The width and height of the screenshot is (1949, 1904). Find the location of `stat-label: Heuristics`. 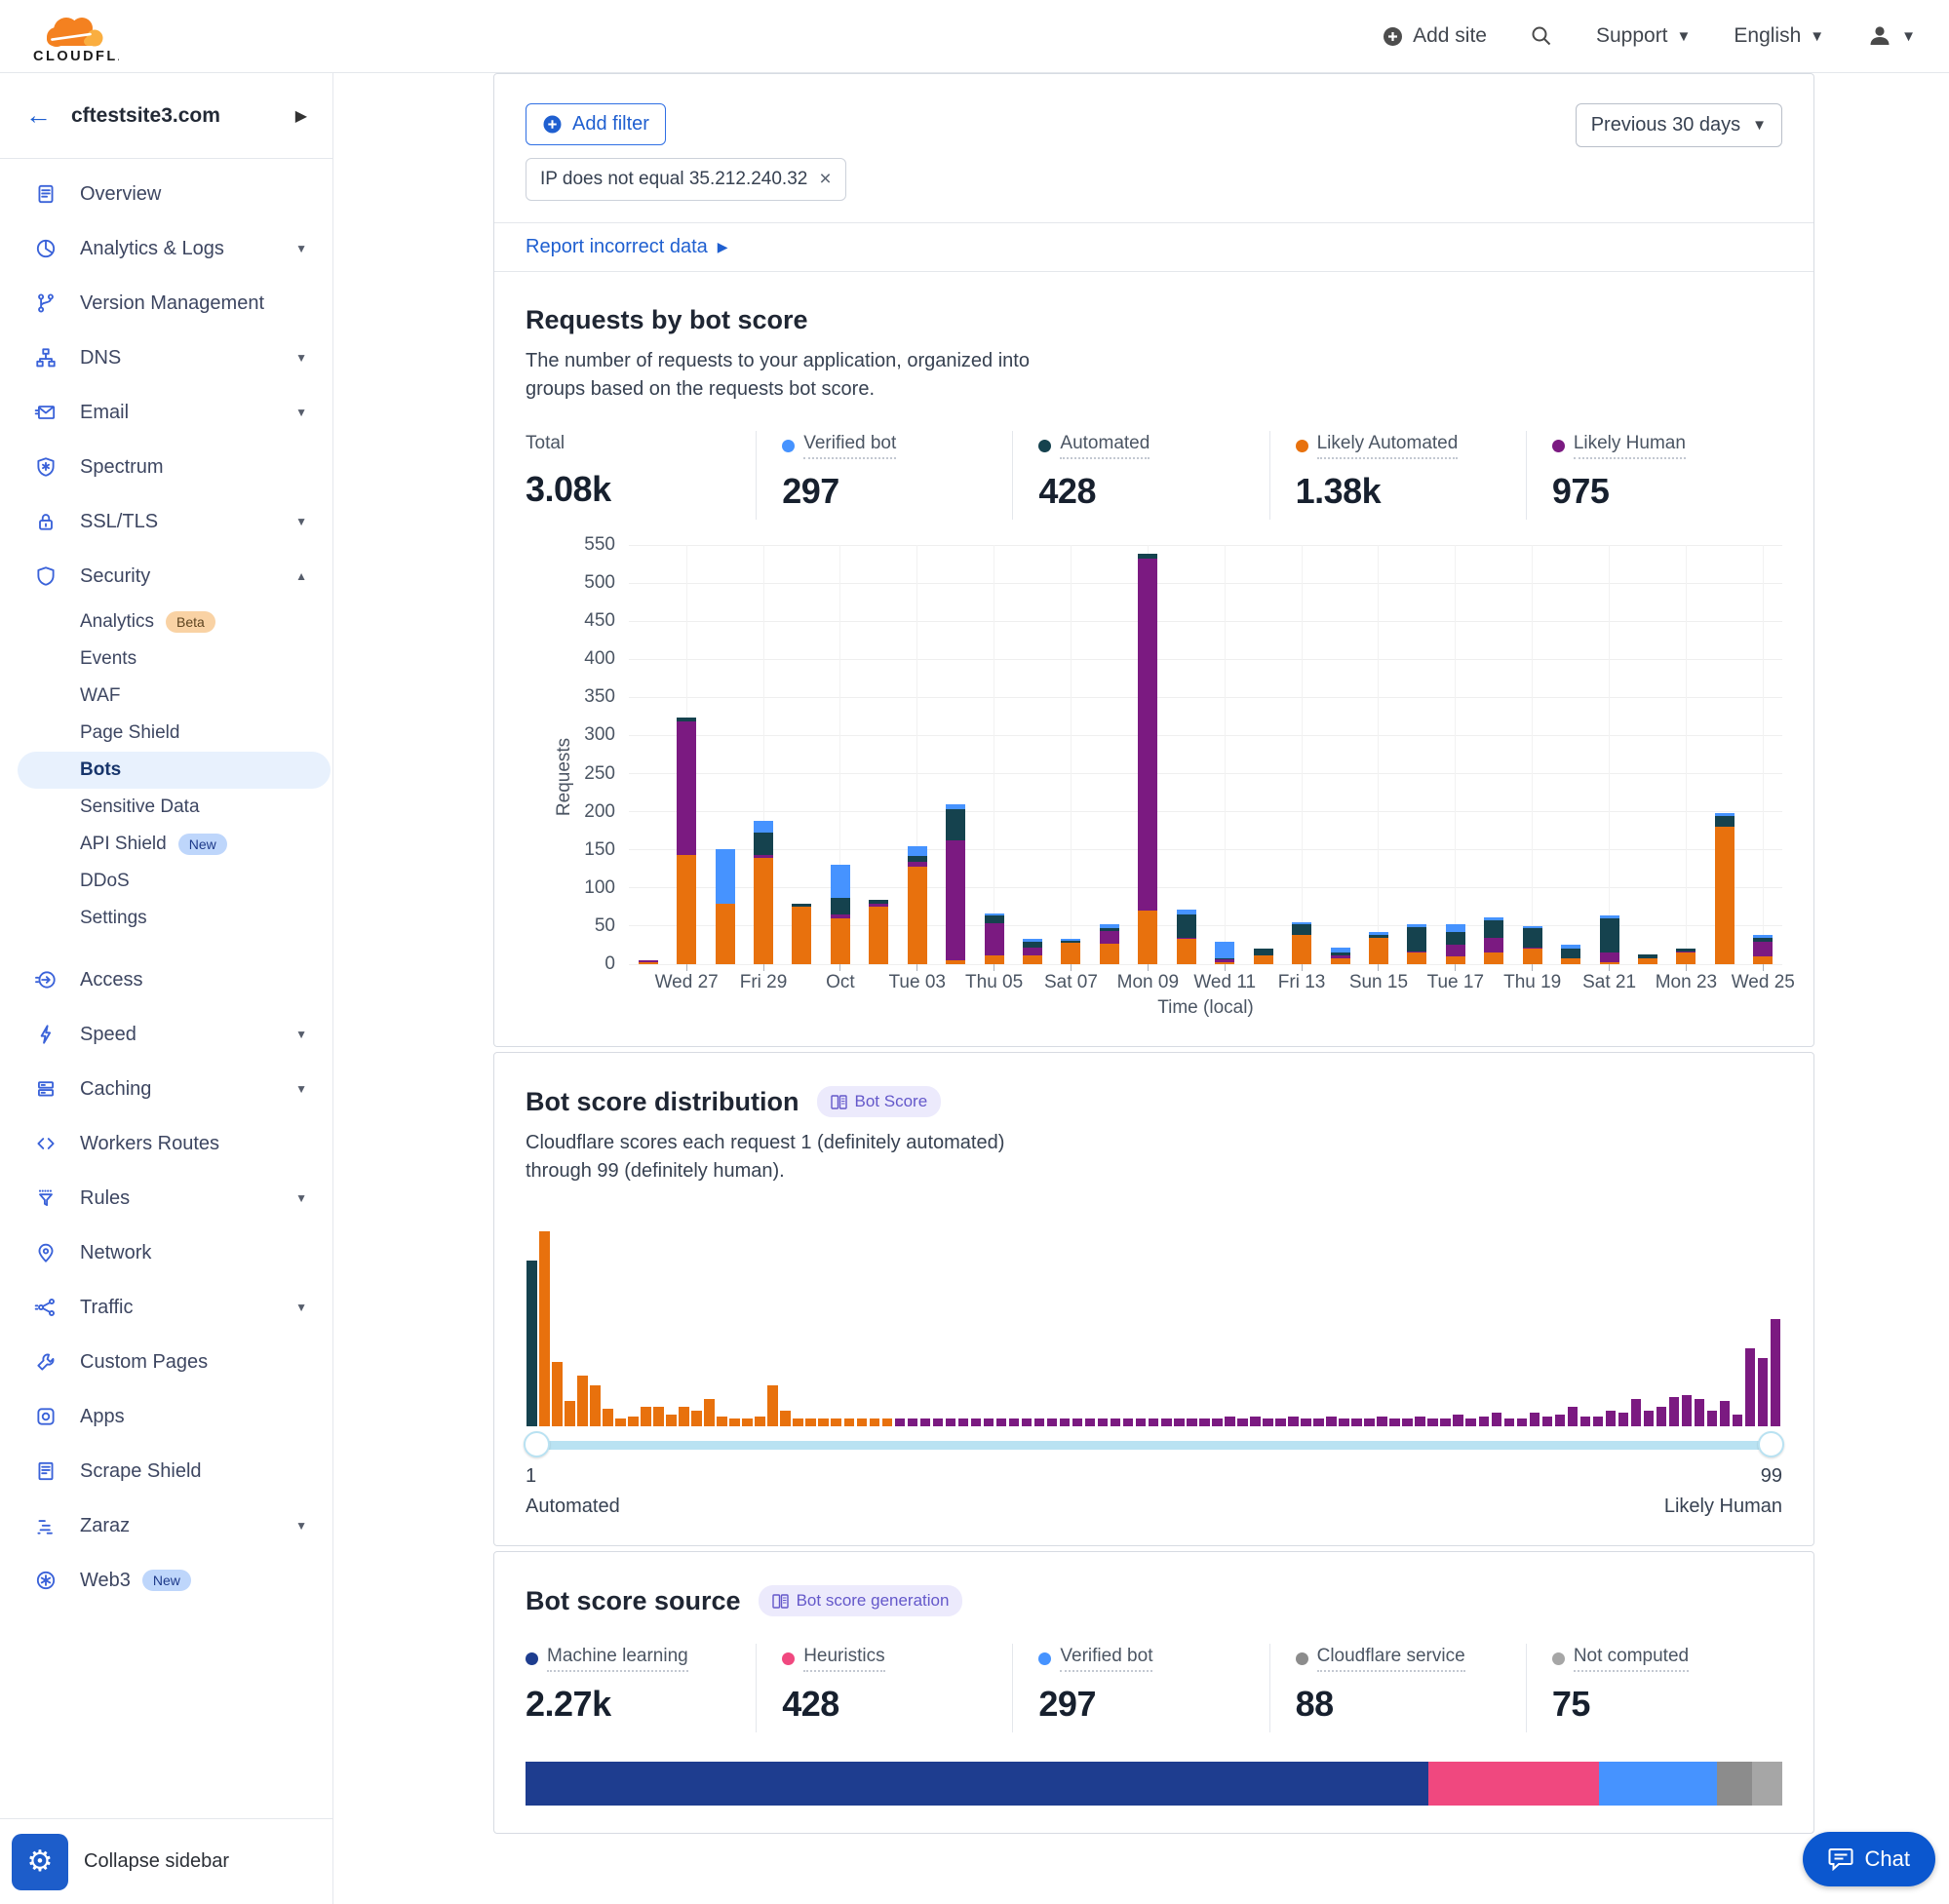

stat-label: Heuristics is located at coordinates (834, 1659).